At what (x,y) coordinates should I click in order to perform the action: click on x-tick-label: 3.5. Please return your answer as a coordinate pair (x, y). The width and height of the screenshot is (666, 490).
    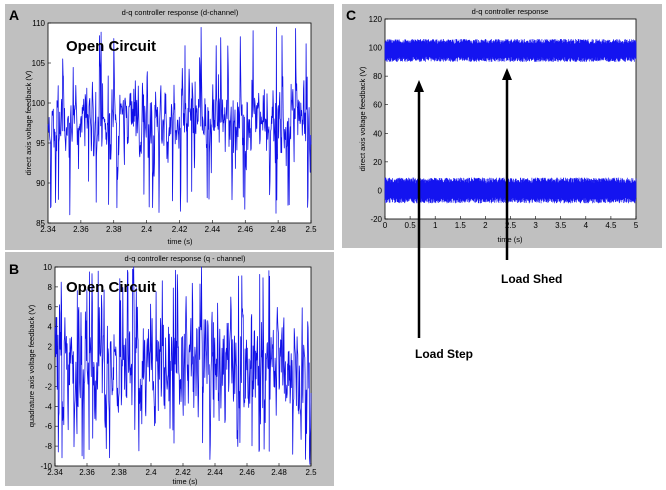
    Looking at the image, I should click on (561, 225).